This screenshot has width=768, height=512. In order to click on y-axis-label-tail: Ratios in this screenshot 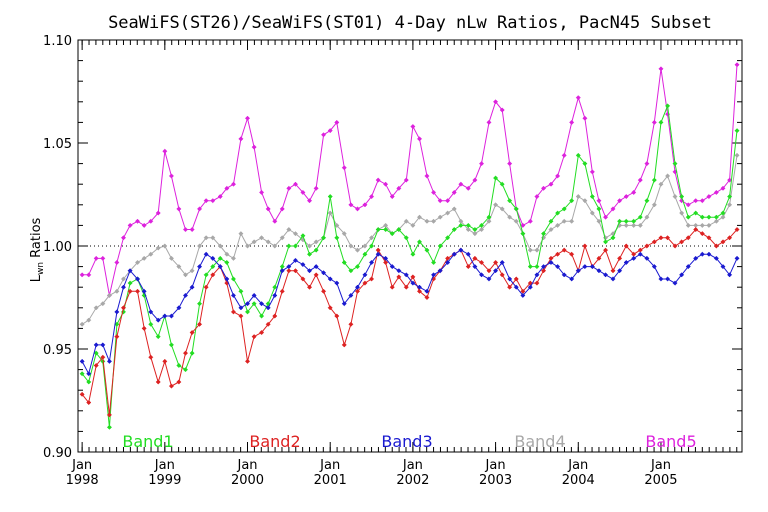, I will do `click(36, 239)`.